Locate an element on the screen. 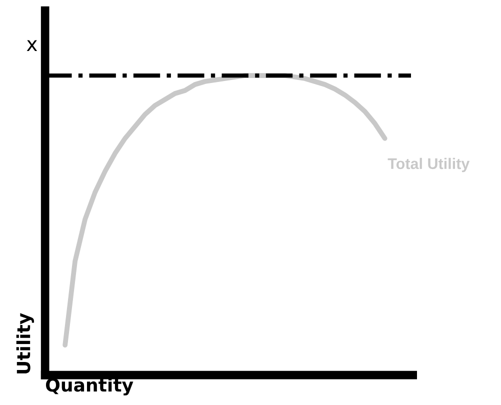 This screenshot has width=501, height=405. ref-line-label: x is located at coordinates (32, 45).